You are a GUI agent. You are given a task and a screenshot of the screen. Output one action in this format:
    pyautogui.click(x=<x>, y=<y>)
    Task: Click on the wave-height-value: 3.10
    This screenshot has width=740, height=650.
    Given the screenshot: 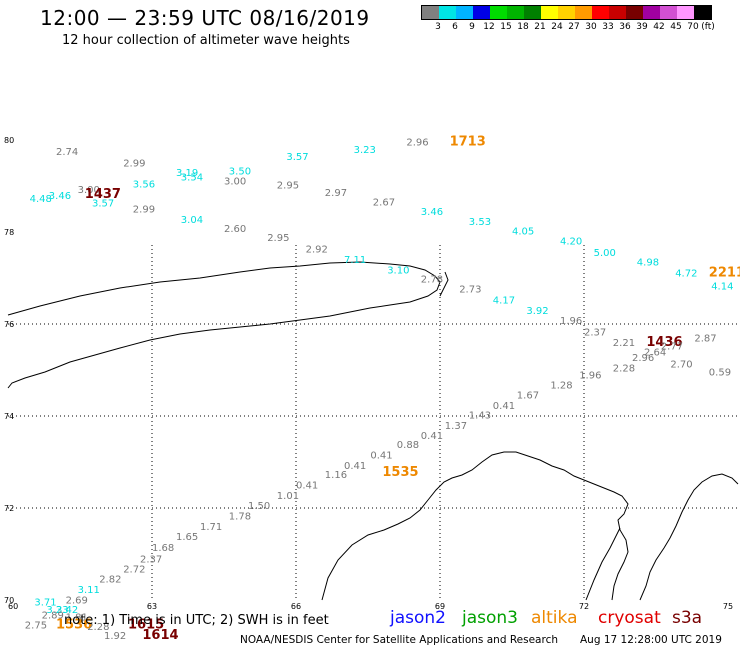 What is the action you would take?
    pyautogui.click(x=398, y=270)
    